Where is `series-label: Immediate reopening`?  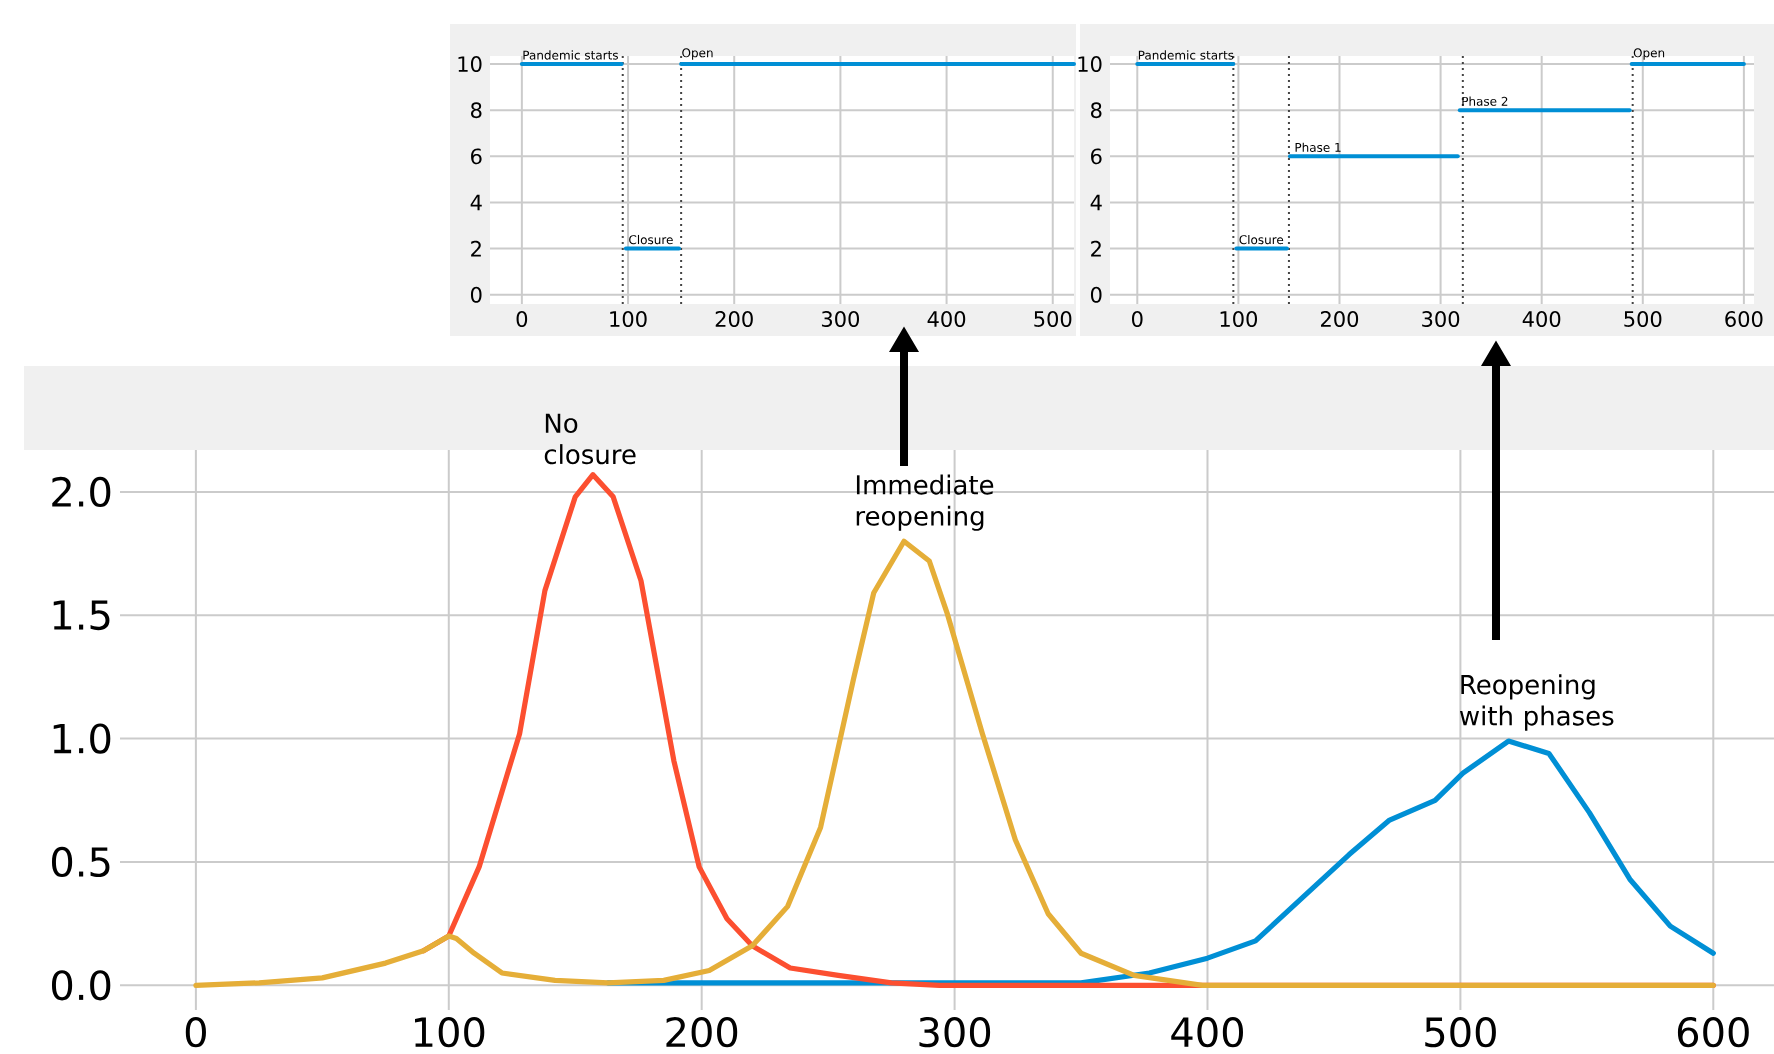
series-label: Immediate reopening is located at coordinates (925, 502).